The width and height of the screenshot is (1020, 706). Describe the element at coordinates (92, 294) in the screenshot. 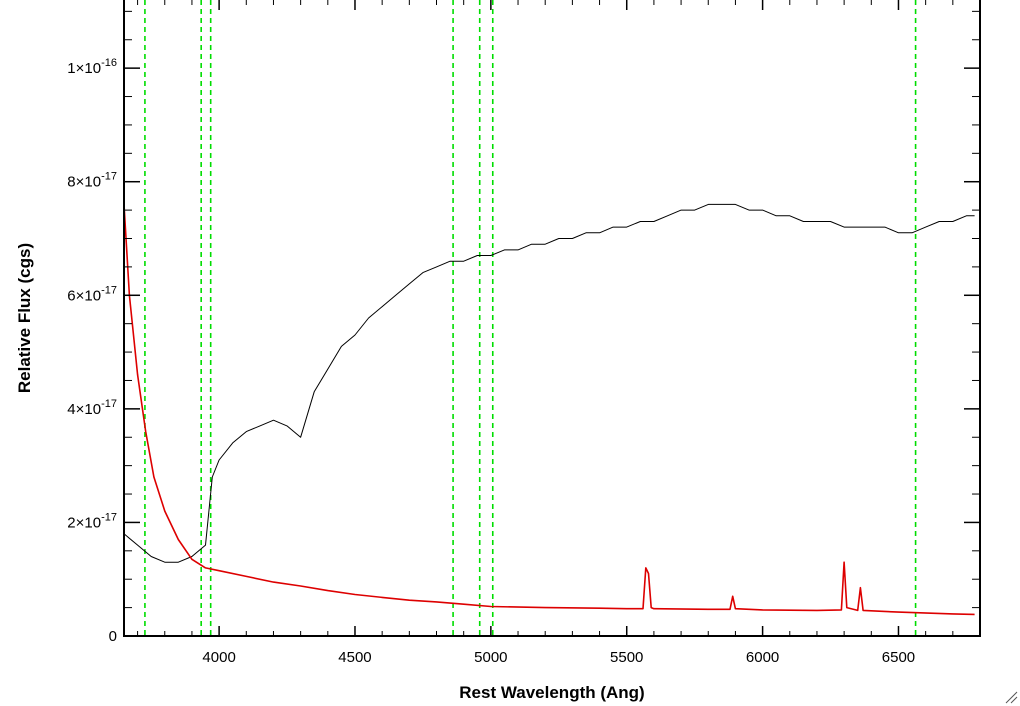

I see `y-tick-label: 6×10⁻¹⁷` at that location.